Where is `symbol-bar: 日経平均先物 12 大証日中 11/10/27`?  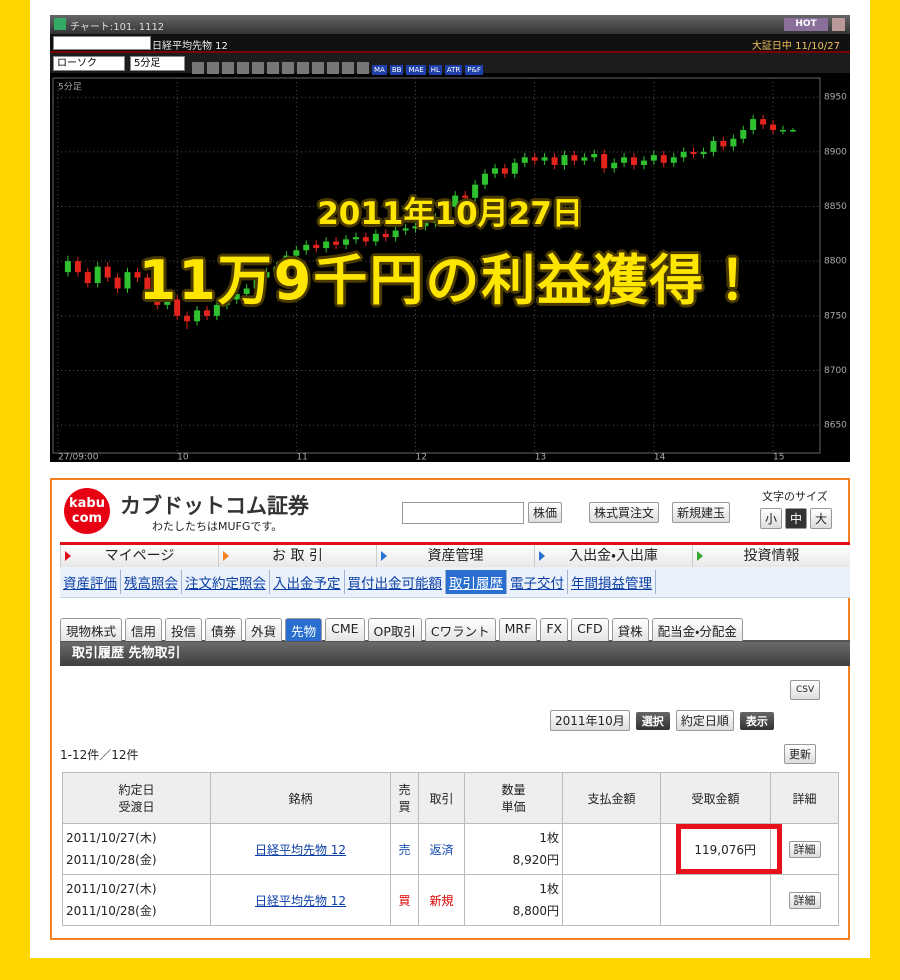 symbol-bar: 日経平均先物 12 大証日中 11/10/27 is located at coordinates (450, 43).